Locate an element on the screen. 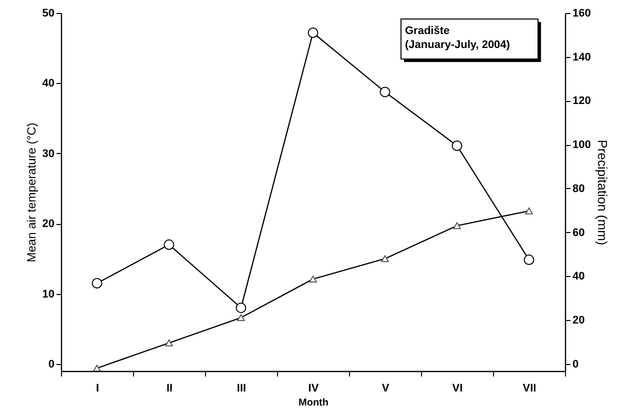  y2-tick-label: 60 is located at coordinates (578, 232).